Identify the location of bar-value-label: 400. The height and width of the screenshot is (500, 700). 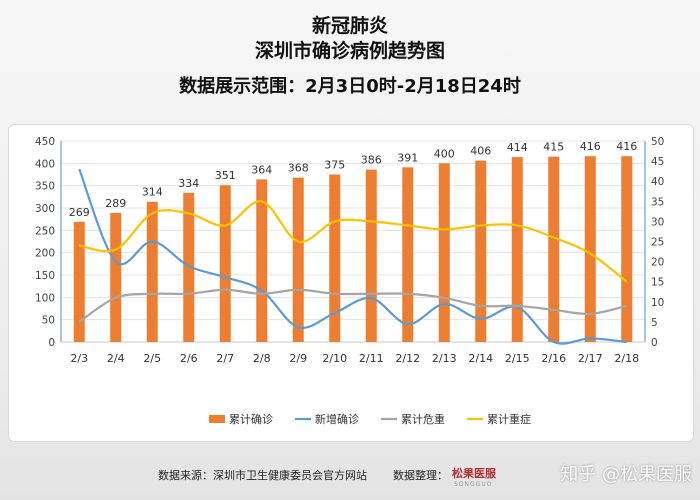
(444, 153).